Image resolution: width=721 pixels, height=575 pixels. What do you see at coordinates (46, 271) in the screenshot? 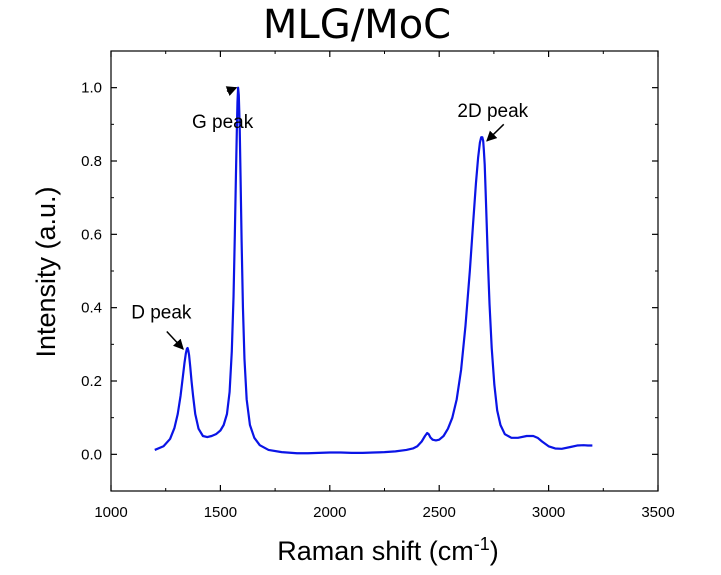
I see `y-axis-label: Intensity (a.u.)` at bounding box center [46, 271].